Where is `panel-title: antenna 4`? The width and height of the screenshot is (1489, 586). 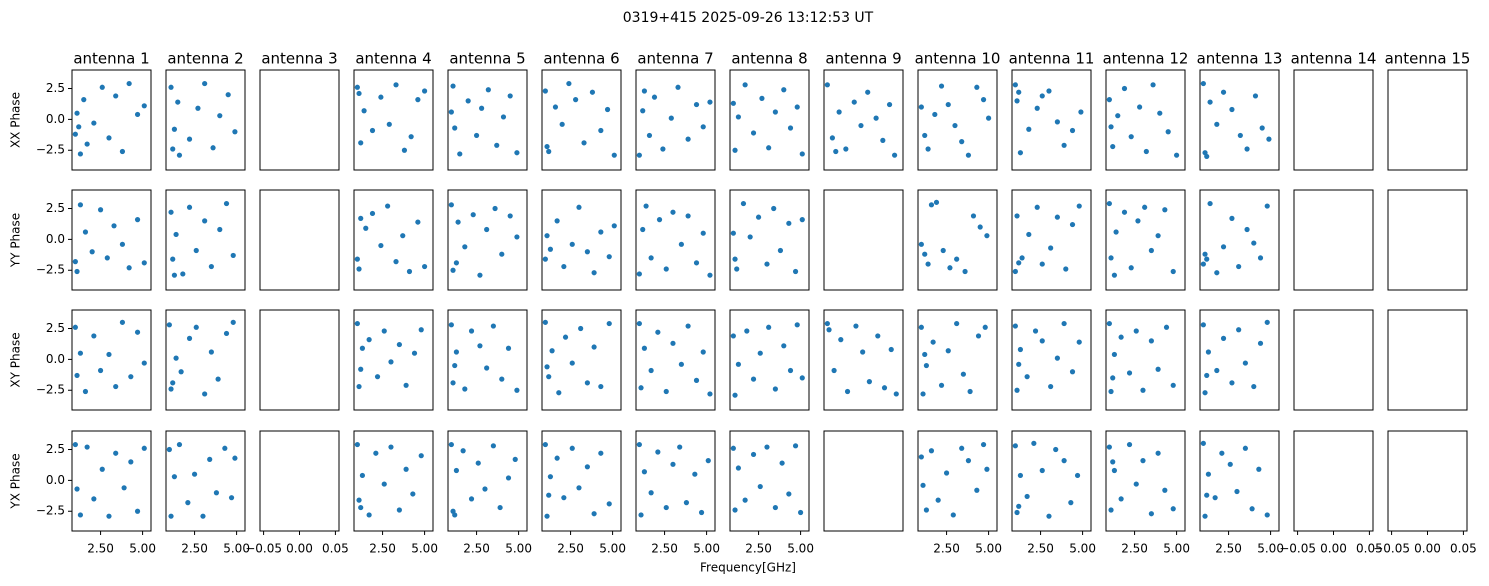 panel-title: antenna 4 is located at coordinates (393, 59).